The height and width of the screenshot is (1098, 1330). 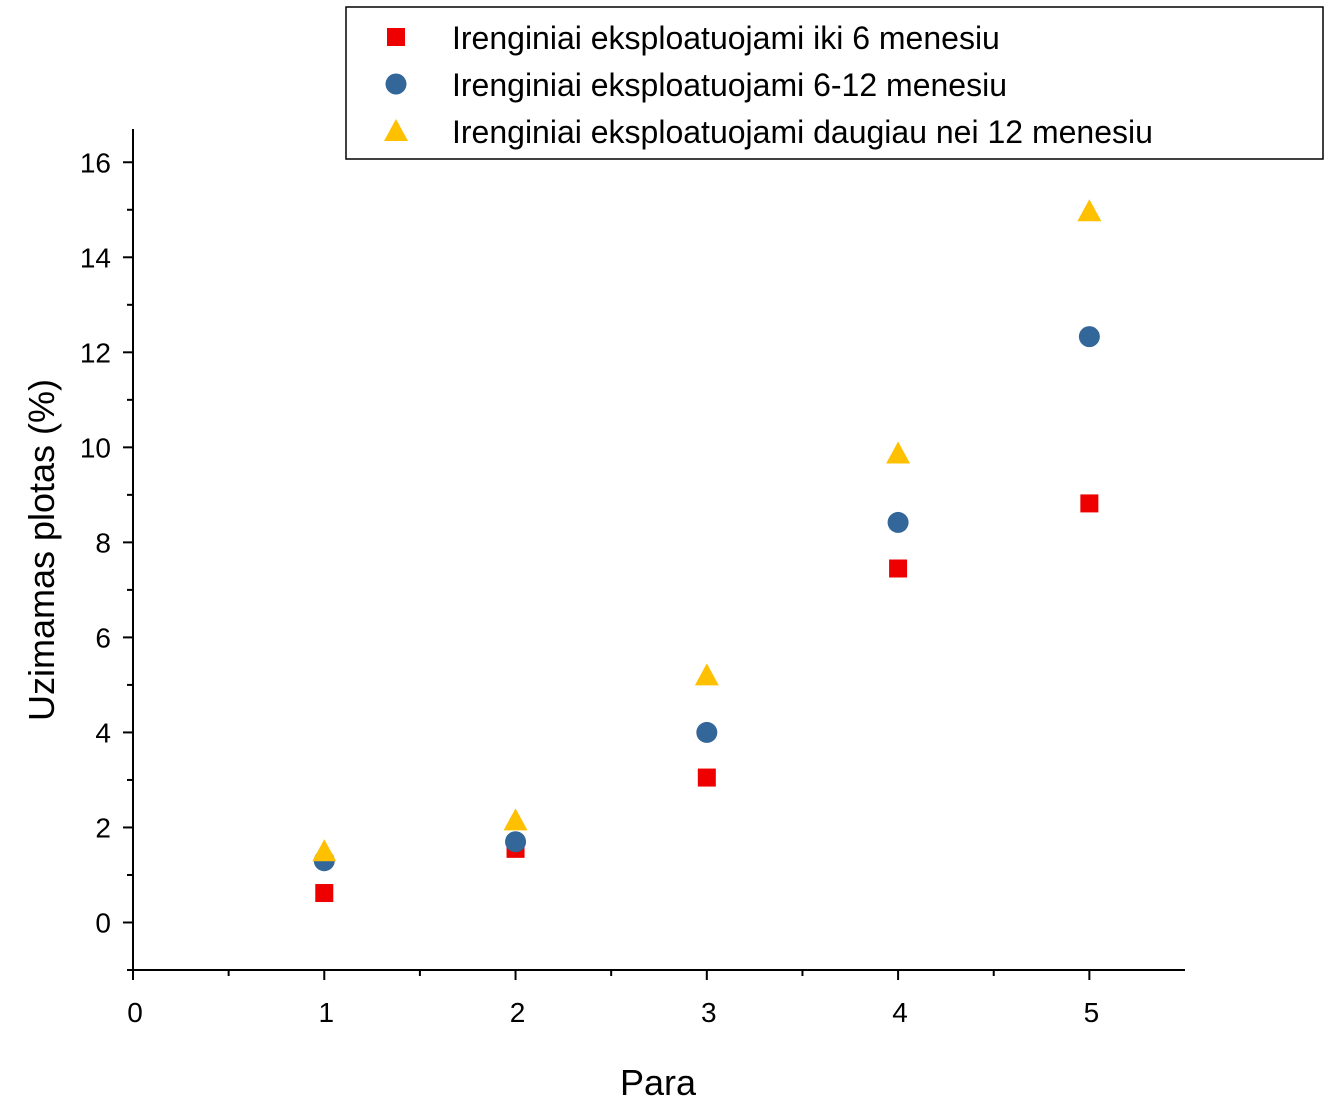 What do you see at coordinates (106, 559) in the screenshot?
I see `y-axis-ticks: 0 2 4 6 8 10 12 14 16` at bounding box center [106, 559].